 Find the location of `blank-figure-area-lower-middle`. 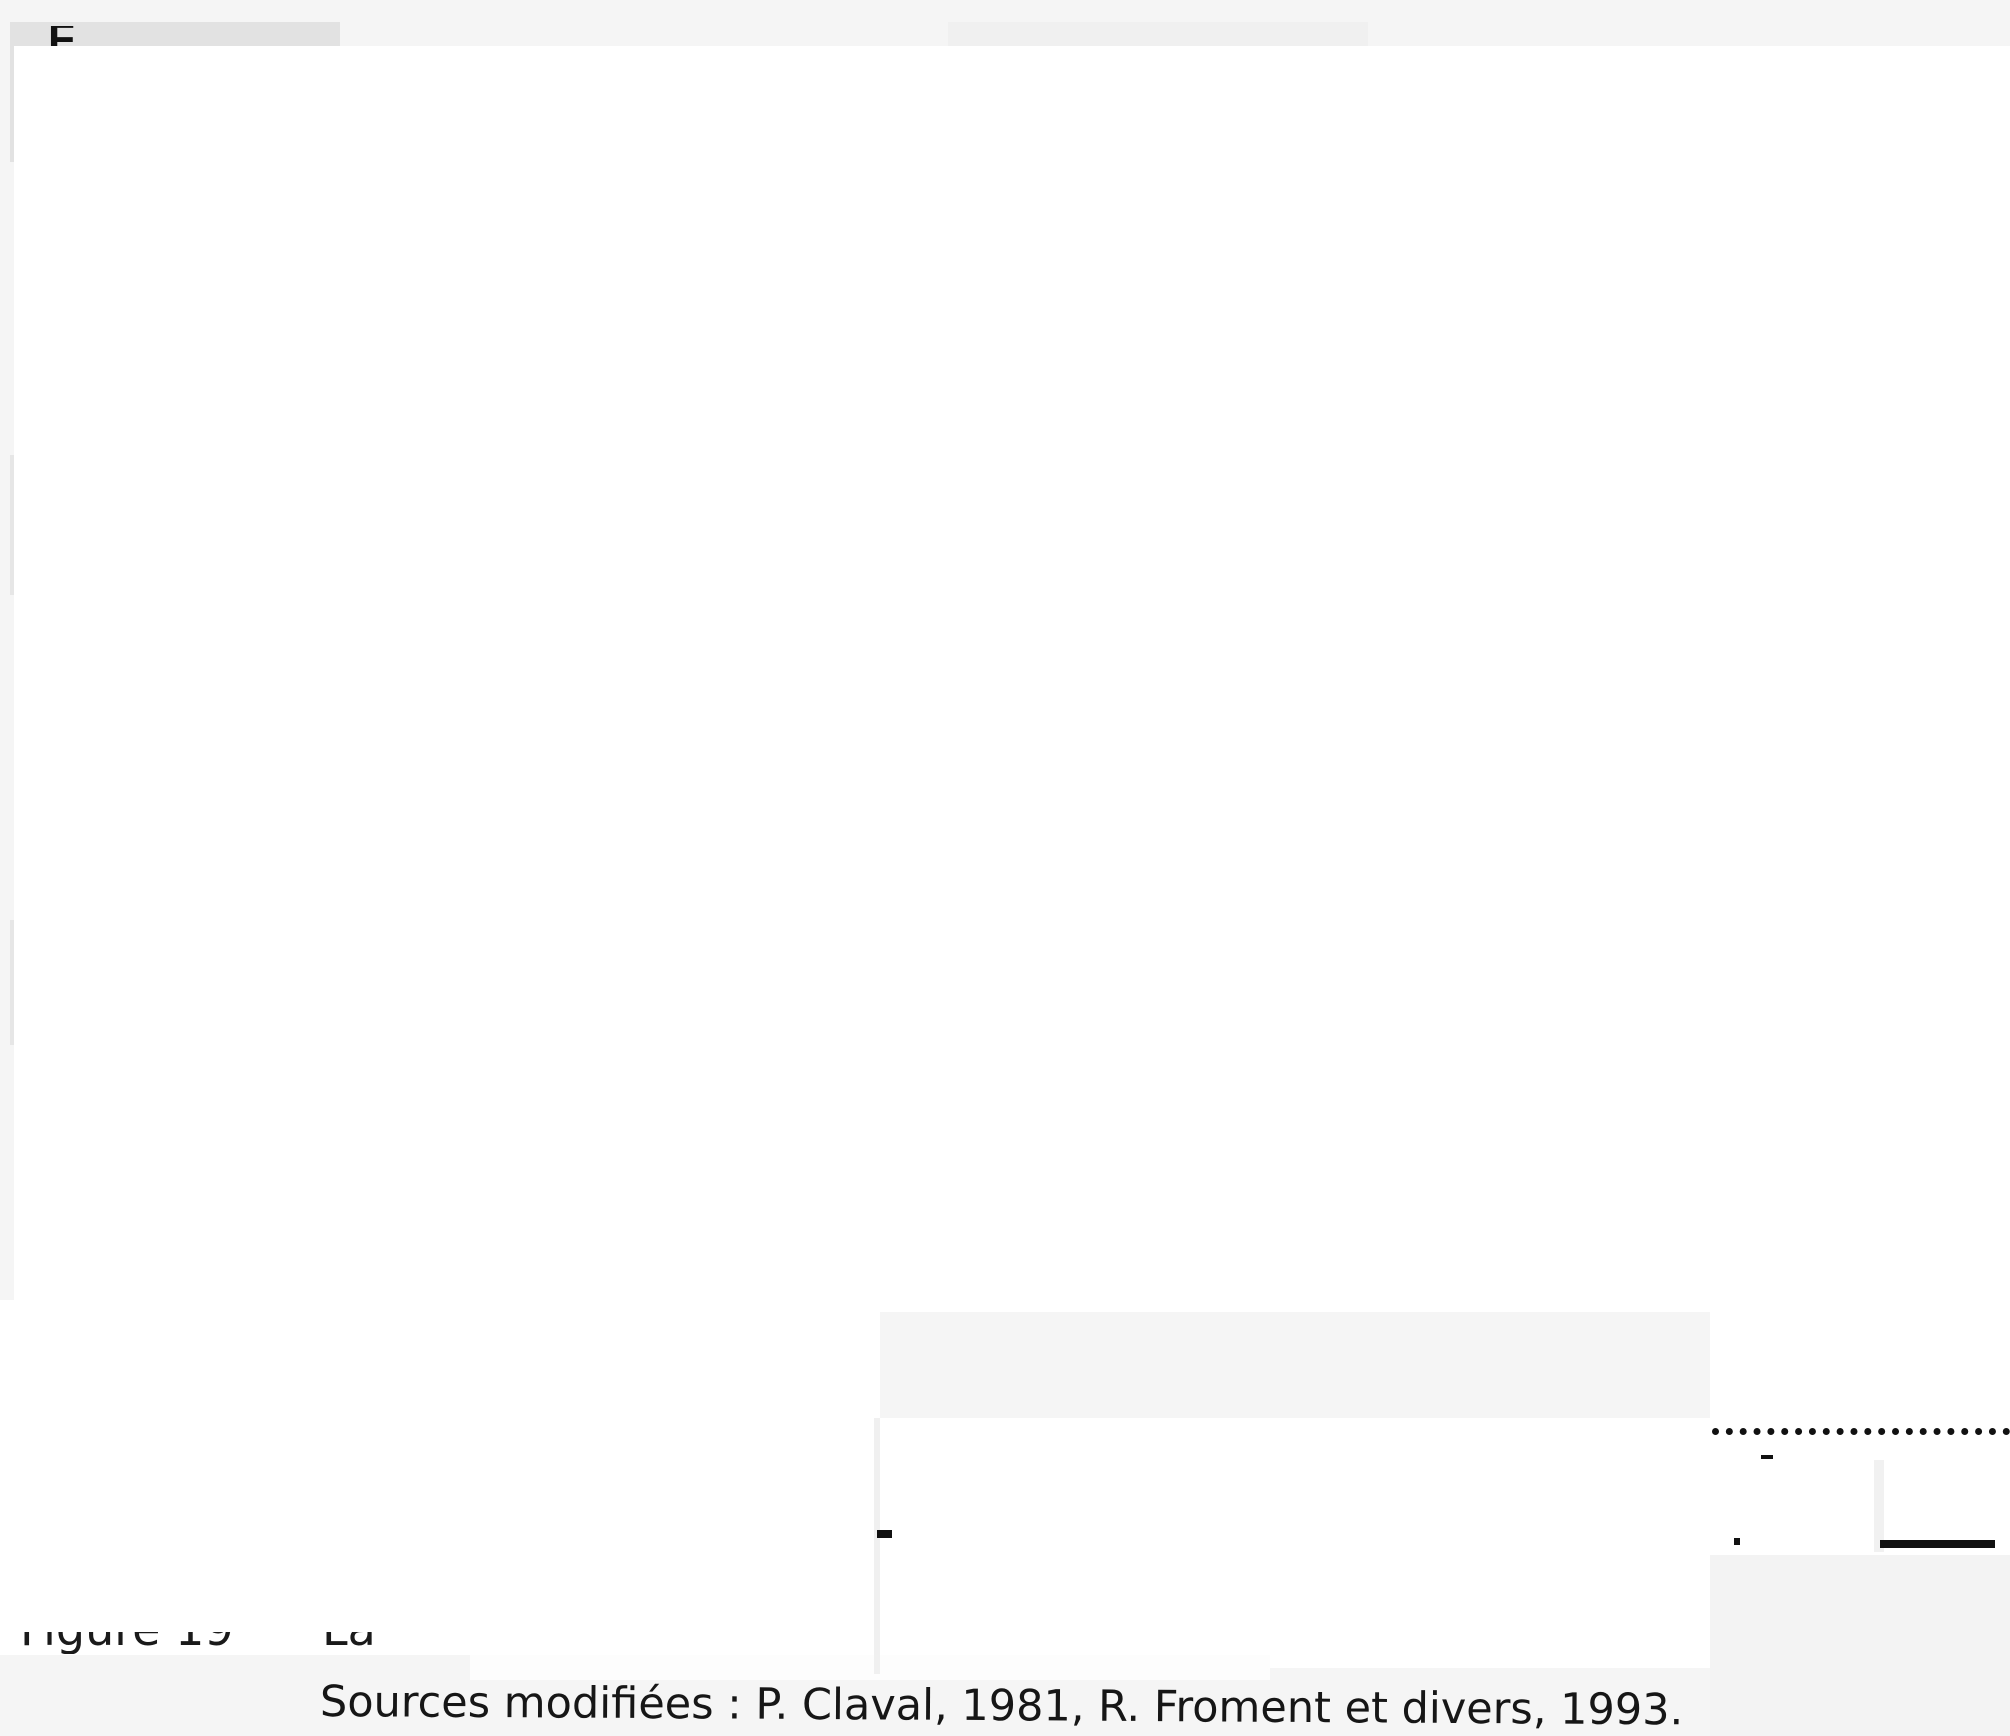

blank-figure-area-lower-middle is located at coordinates (1295, 1543).